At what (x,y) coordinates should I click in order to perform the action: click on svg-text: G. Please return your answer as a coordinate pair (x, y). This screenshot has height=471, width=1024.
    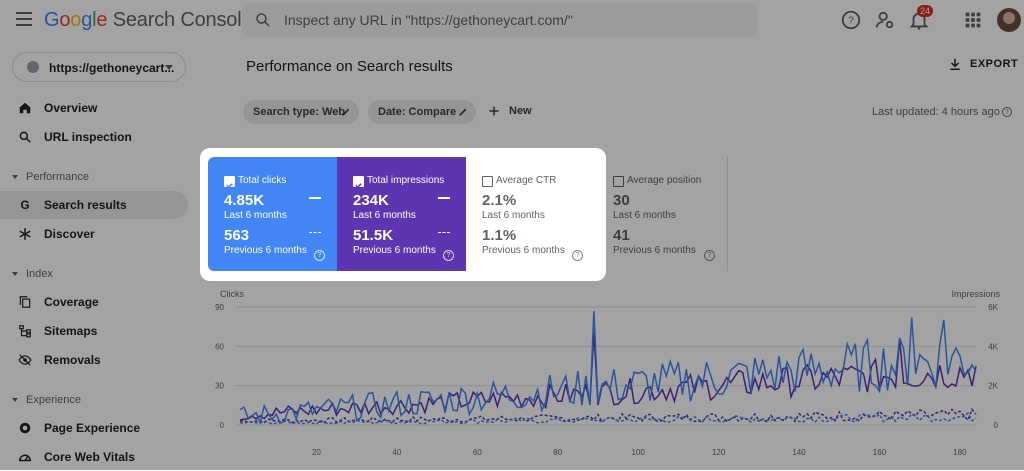
    Looking at the image, I should click on (24, 205).